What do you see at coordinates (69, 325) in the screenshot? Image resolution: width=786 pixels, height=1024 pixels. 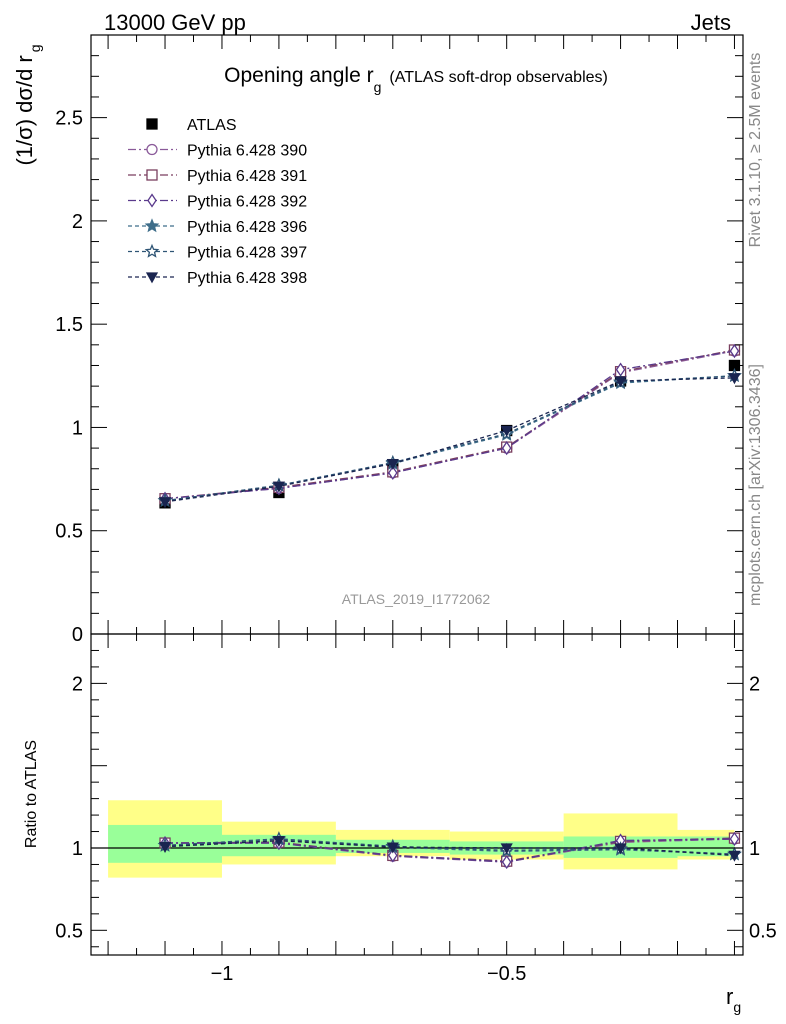 I see `y-tick-label: 1.5` at bounding box center [69, 325].